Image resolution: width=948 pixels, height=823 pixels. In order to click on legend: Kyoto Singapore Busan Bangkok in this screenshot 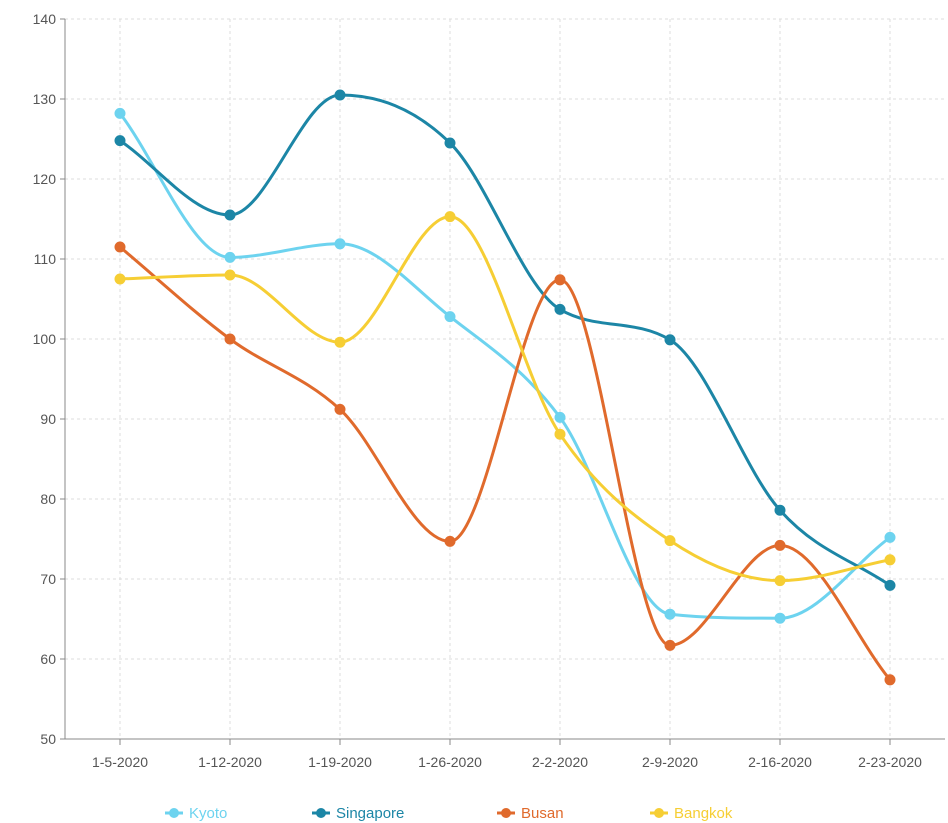, I will do `click(449, 813)`.